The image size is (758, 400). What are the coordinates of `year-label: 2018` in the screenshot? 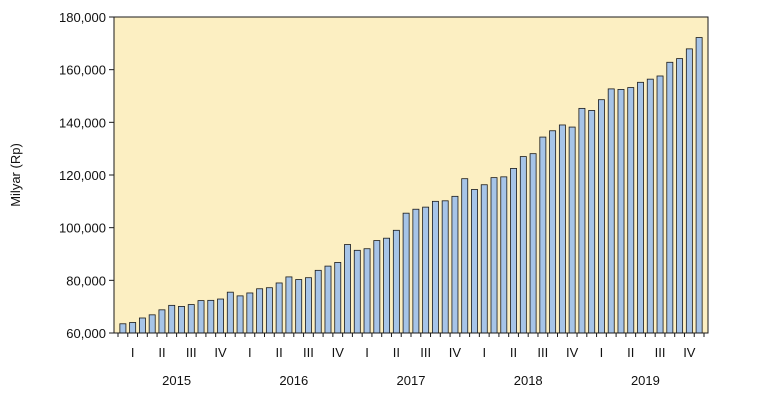 It's located at (528, 380).